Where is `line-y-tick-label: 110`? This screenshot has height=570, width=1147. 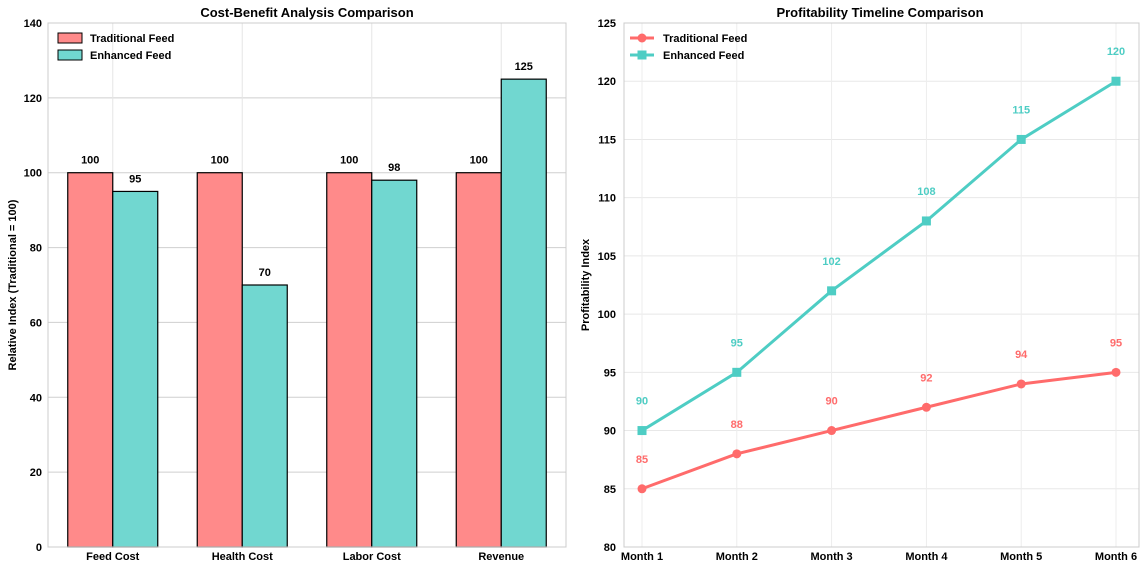
line-y-tick-label: 110 is located at coordinates (607, 199).